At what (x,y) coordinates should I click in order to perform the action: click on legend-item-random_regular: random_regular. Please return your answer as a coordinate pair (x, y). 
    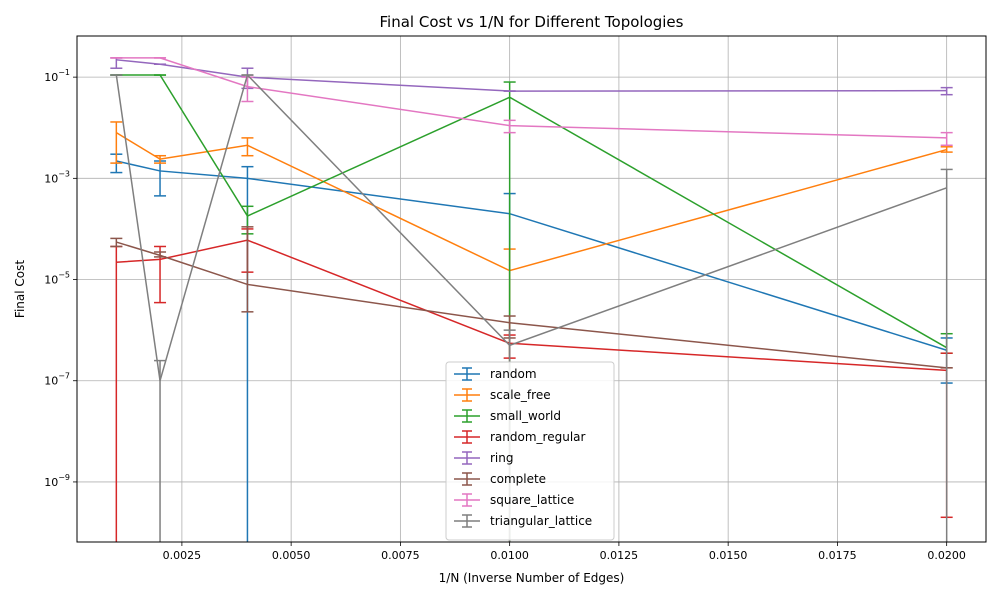
    Looking at the image, I should click on (520, 437).